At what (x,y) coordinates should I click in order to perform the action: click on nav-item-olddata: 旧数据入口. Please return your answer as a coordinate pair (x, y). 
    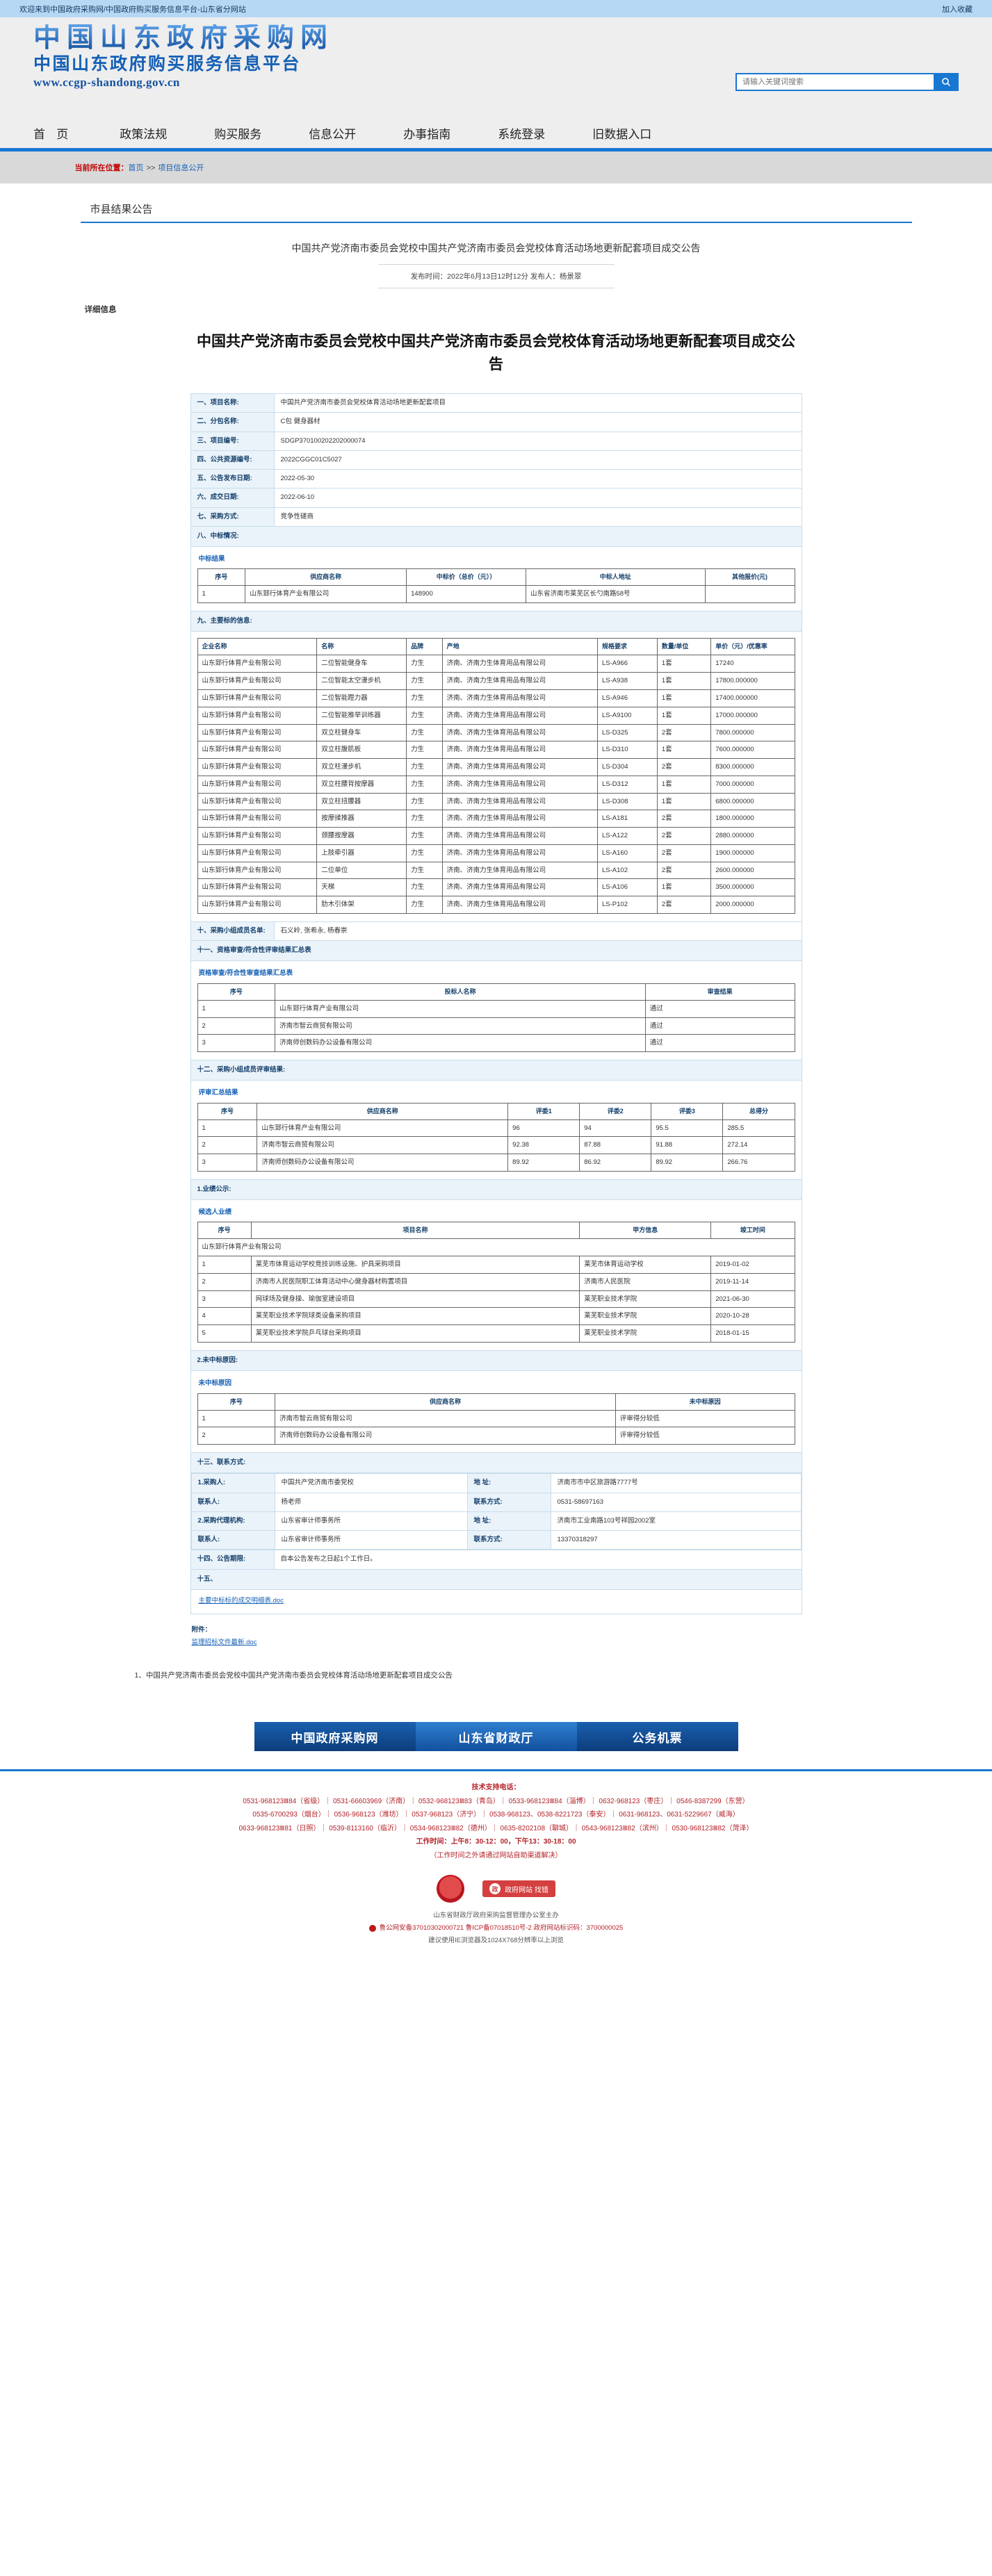
    Looking at the image, I should click on (622, 134).